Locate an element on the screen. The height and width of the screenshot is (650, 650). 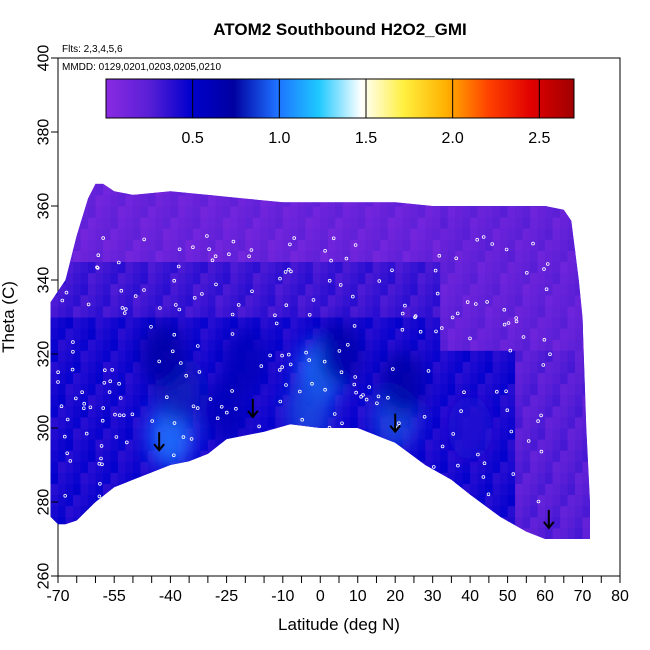
x-axis: -70 -55 -40 -25 -10 0 10 20 30 40 50 60 70 80 is located at coordinates (337, 590).